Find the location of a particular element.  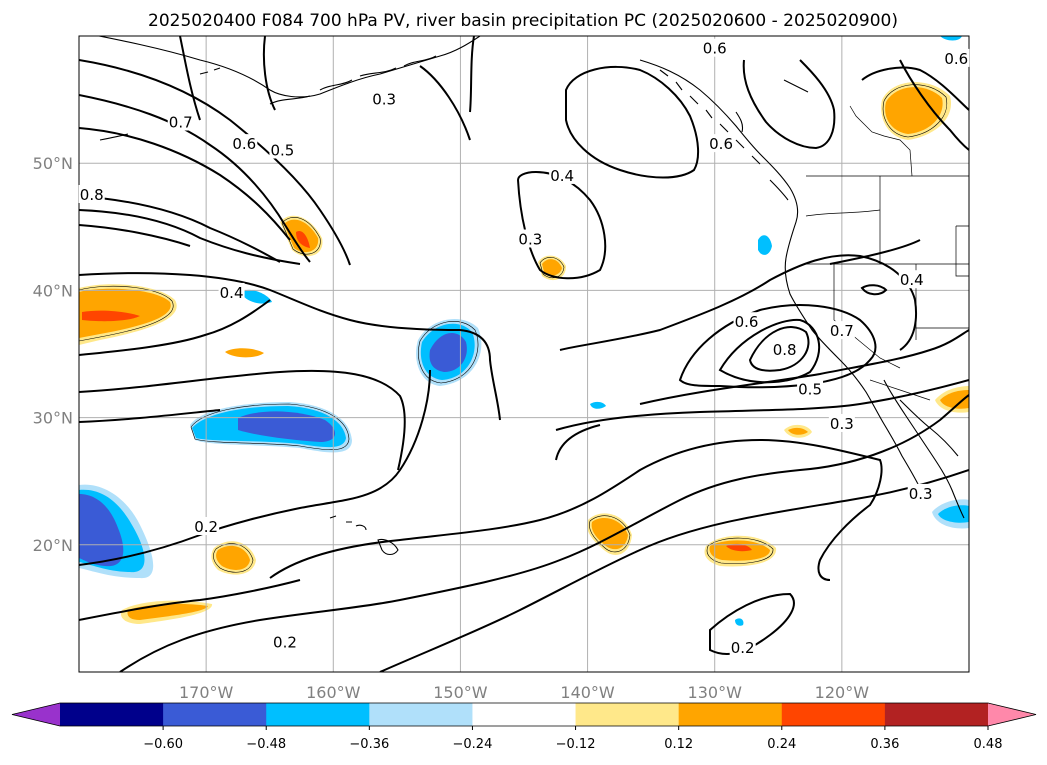

shade-blob-ne-corner is located at coordinates (951, 38).